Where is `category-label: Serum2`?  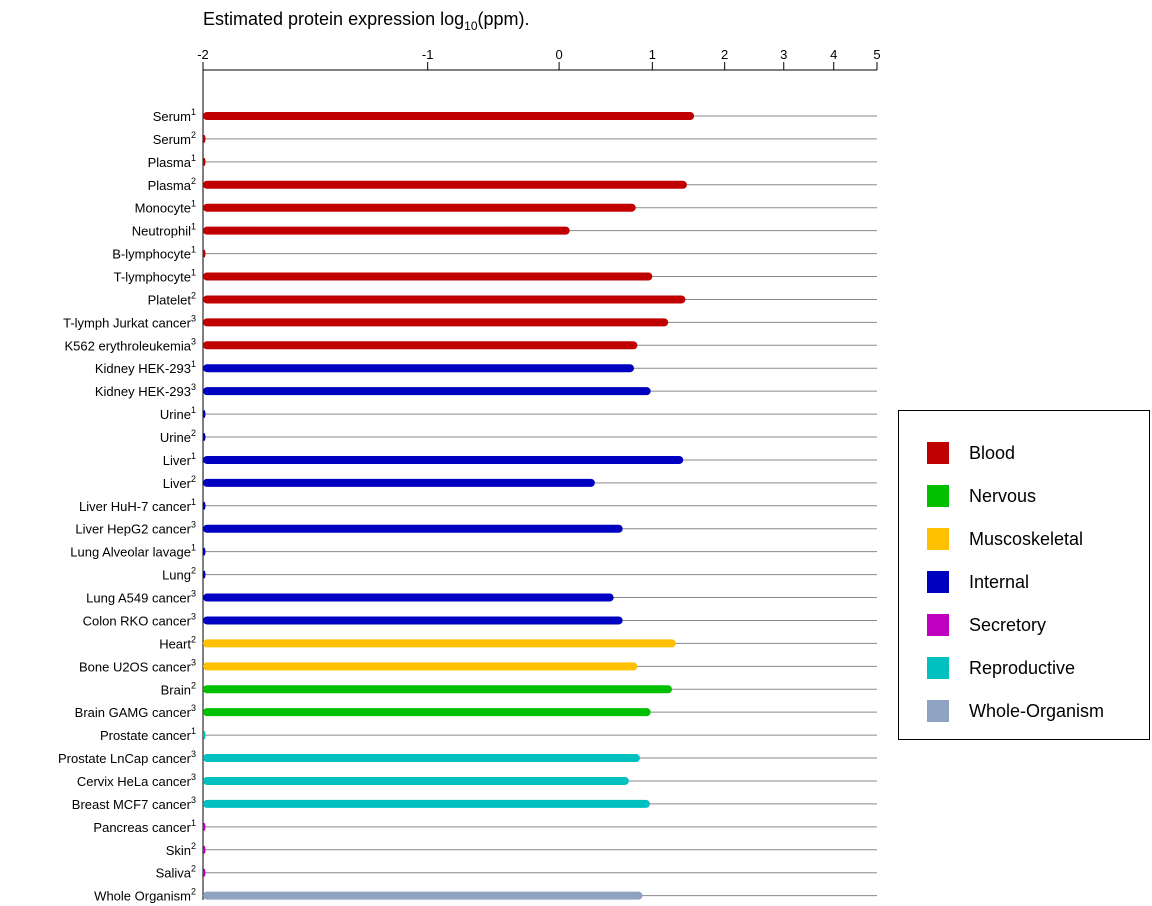
category-label: Serum2 is located at coordinates (174, 138).